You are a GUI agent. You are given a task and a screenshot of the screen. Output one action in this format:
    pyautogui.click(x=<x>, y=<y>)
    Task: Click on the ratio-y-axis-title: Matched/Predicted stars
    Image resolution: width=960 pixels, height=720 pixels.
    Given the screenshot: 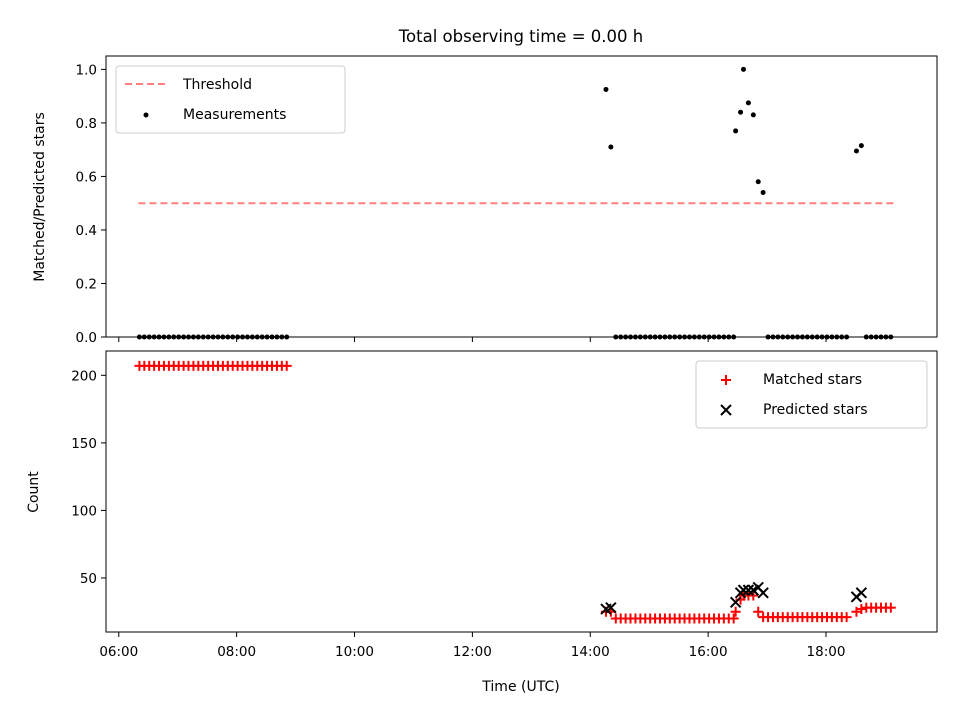 What is the action you would take?
    pyautogui.click(x=40, y=197)
    